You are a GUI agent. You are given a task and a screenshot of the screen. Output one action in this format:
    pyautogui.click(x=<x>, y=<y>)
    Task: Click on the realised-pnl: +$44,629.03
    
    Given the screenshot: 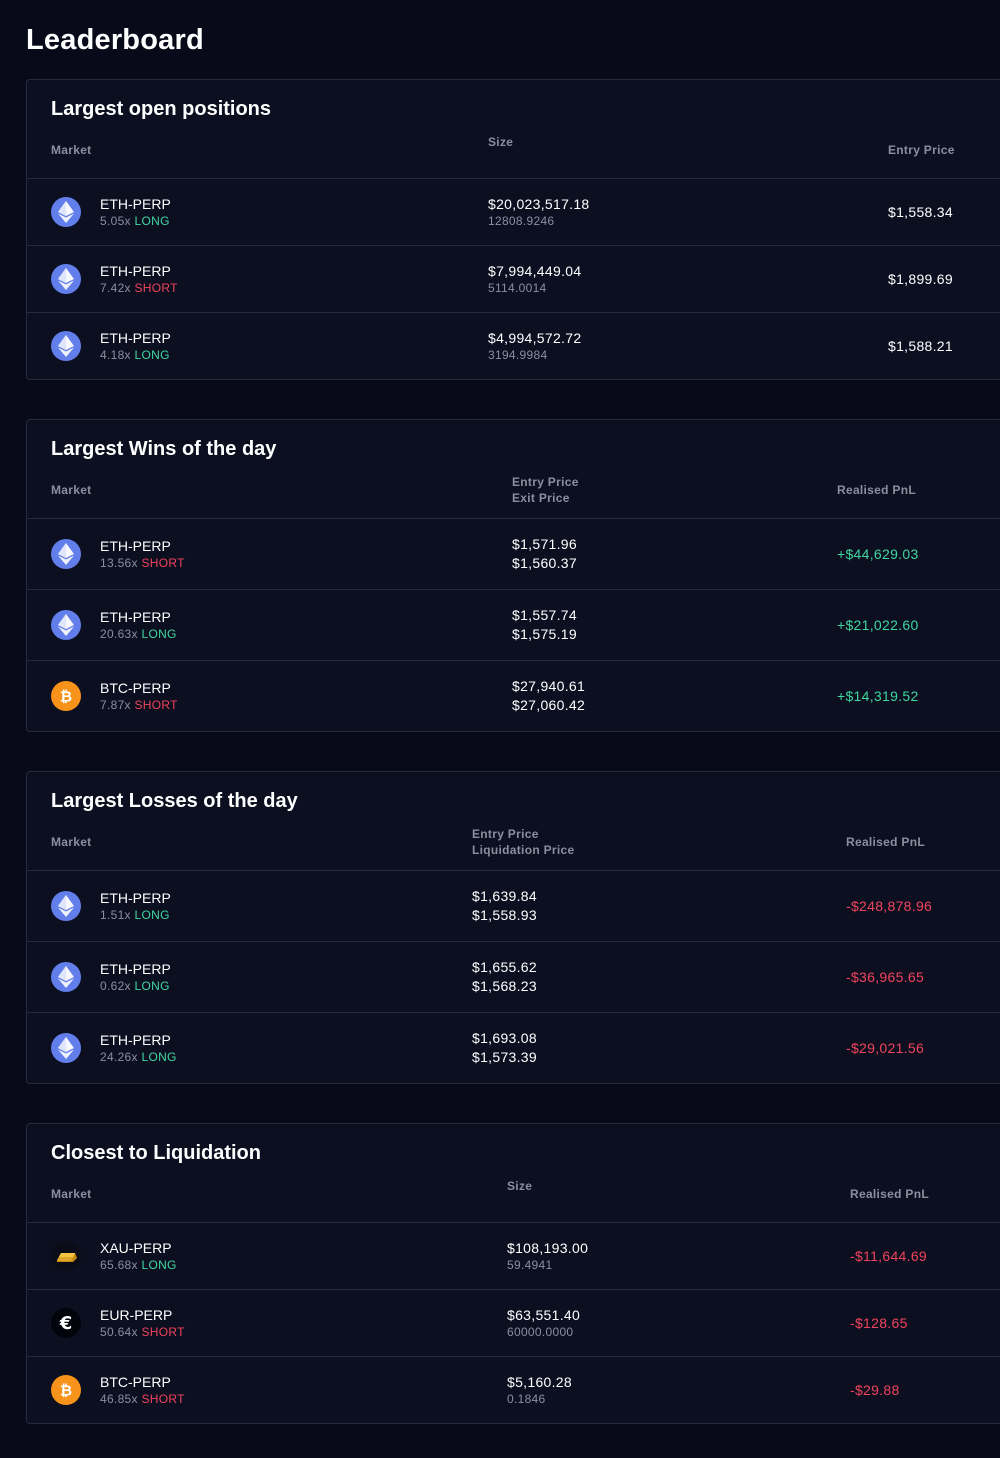 What is the action you would take?
    pyautogui.click(x=878, y=554)
    